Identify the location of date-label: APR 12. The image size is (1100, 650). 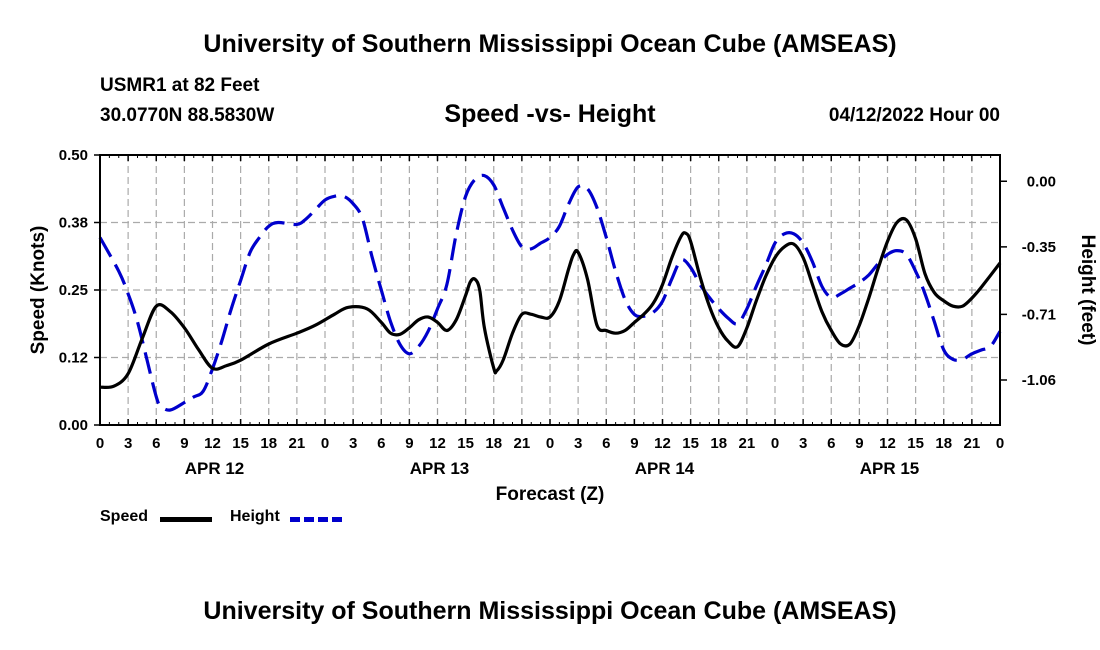
(215, 468).